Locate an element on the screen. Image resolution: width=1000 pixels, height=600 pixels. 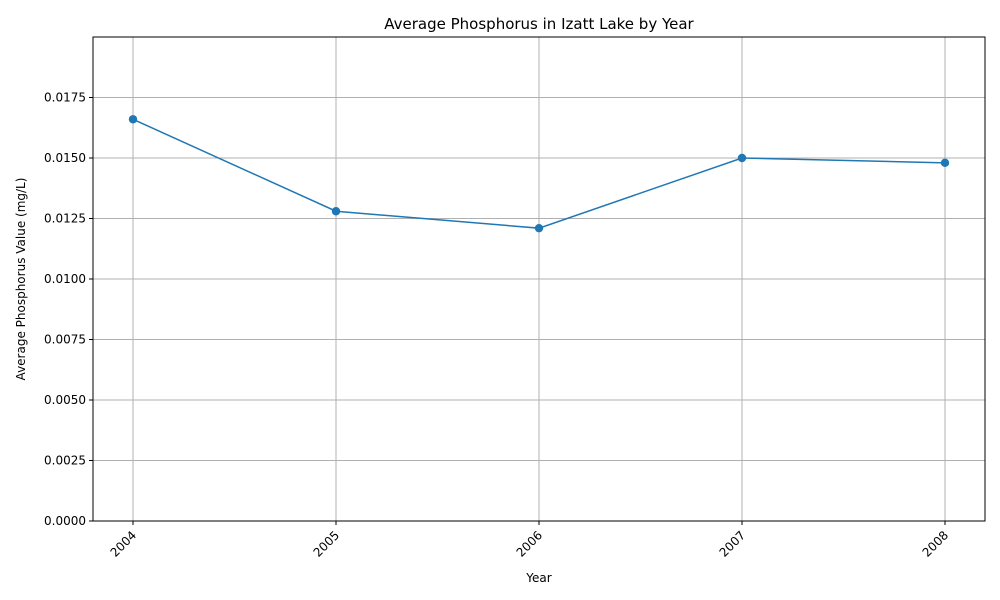
x-tick-label: 2004 is located at coordinates (123, 543).